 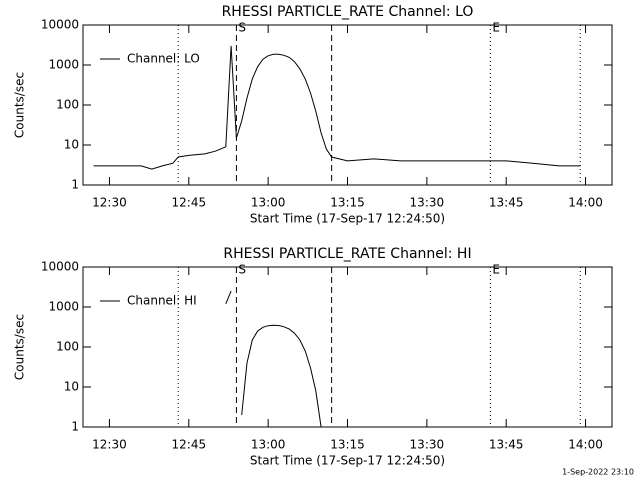 I want to click on chart-title: RHESSI PARTICLE_RATE Channel: LO, so click(x=348, y=12).